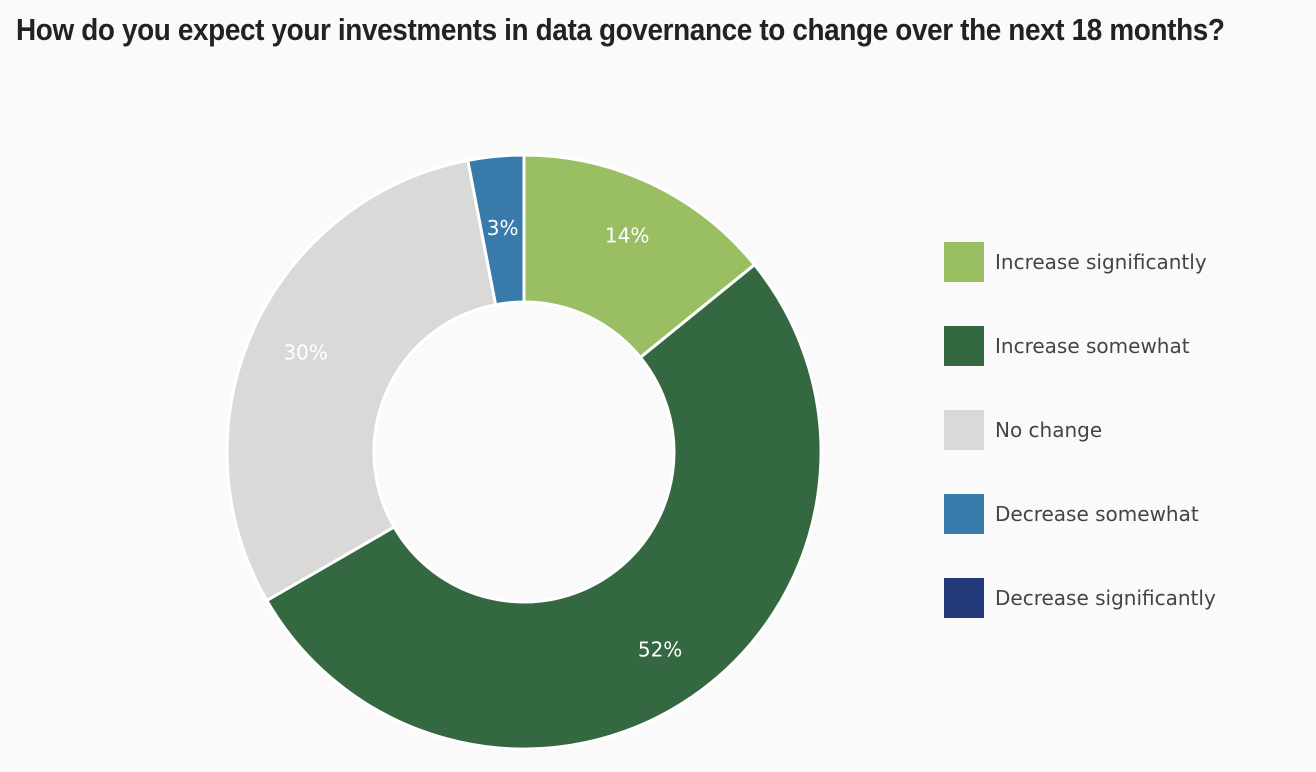 The height and width of the screenshot is (772, 1316). What do you see at coordinates (1105, 598) in the screenshot?
I see `legend-label: Decrease significantly` at bounding box center [1105, 598].